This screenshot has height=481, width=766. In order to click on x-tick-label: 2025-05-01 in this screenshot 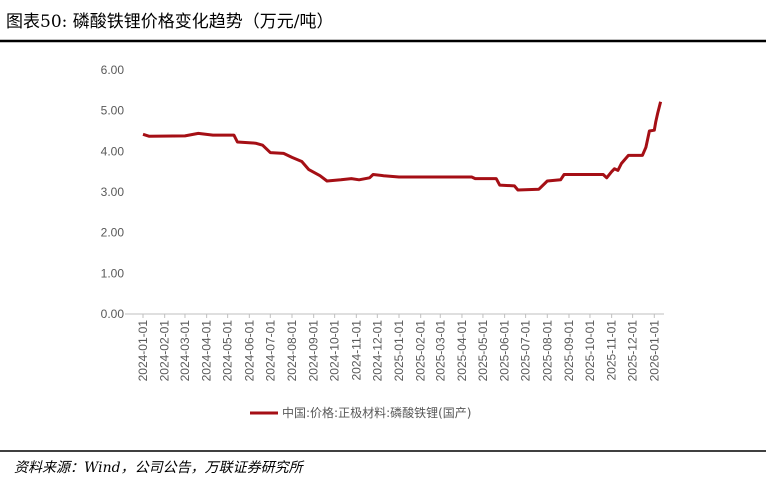, I will do `click(483, 351)`.